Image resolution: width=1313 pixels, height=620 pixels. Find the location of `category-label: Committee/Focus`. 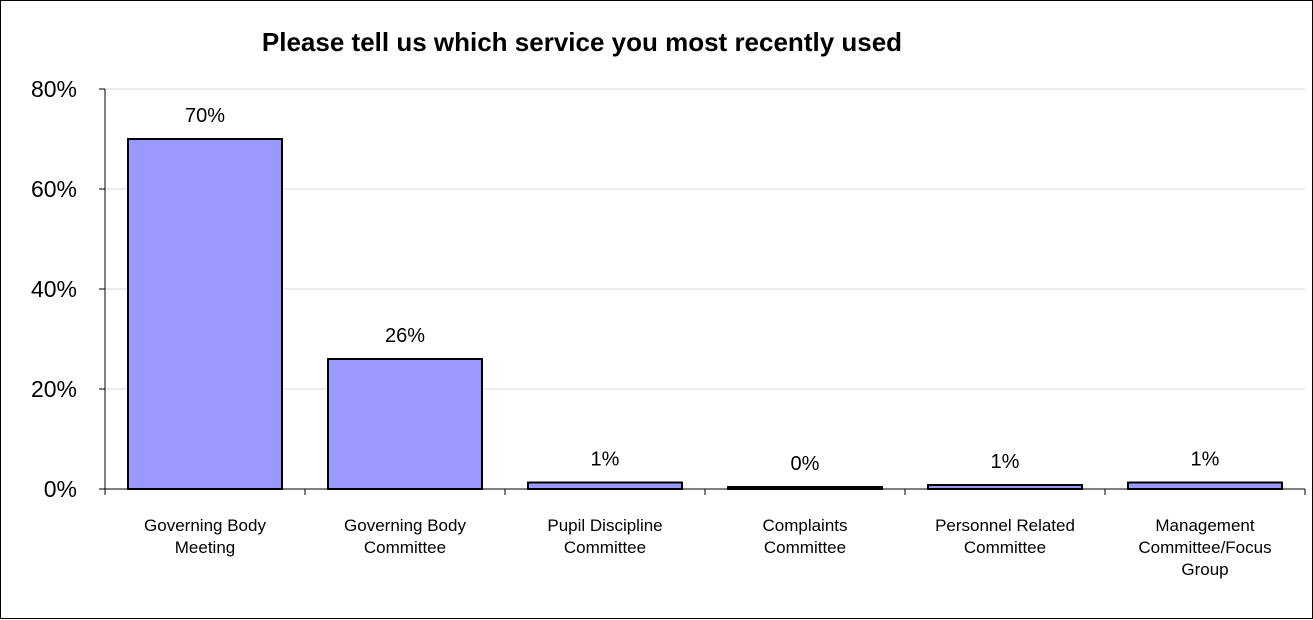

category-label: Committee/Focus is located at coordinates (1204, 547).